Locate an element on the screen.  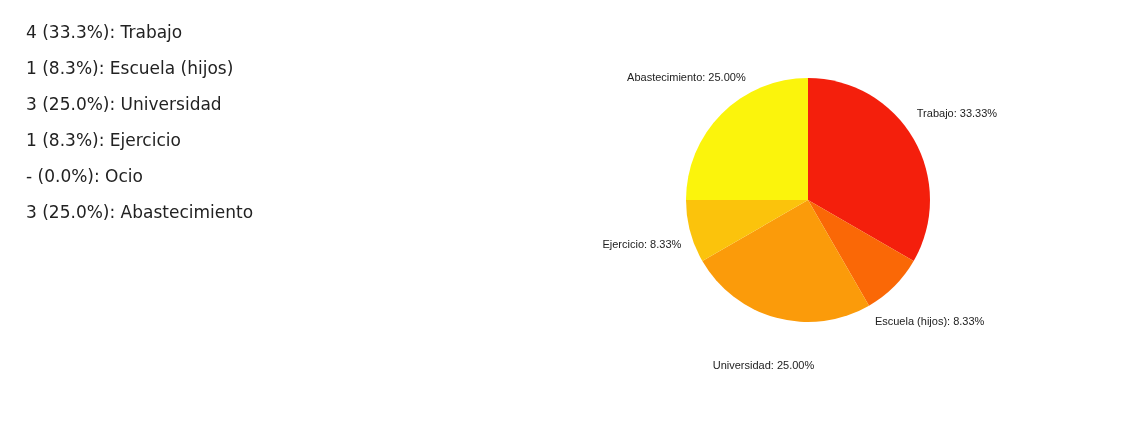
text: 3 (25.0%): Universidad is located at coordinates (124, 105).